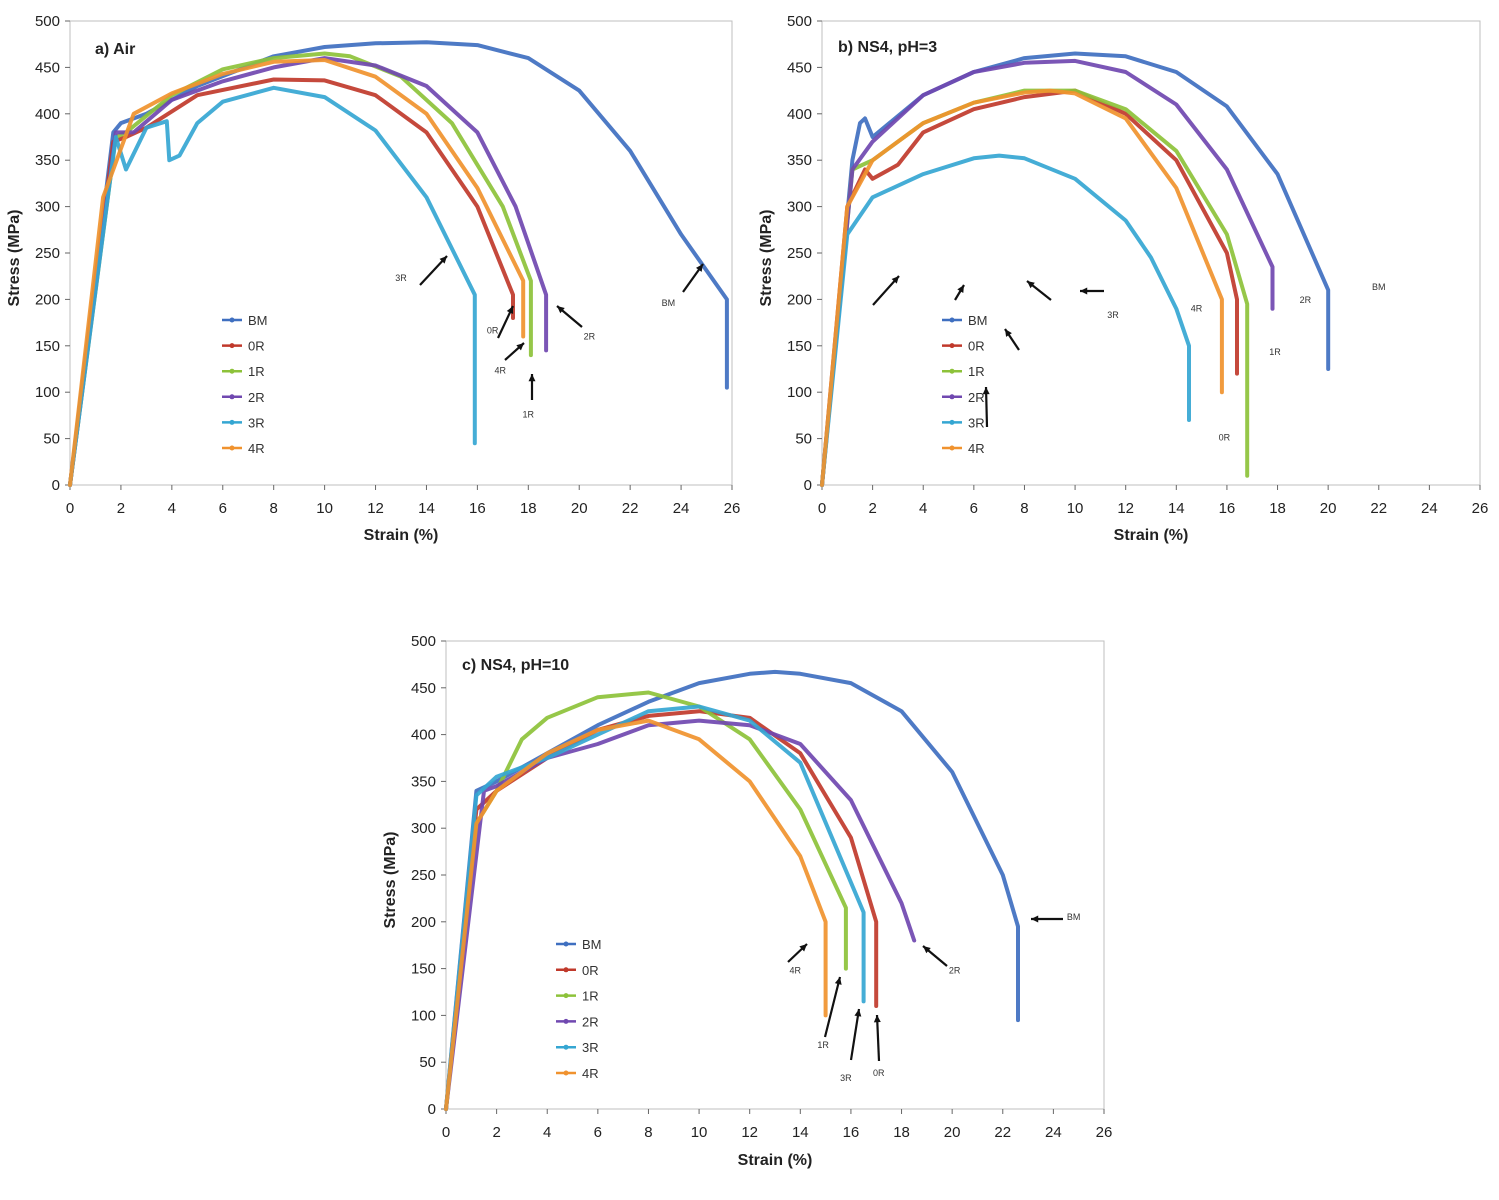  I want to click on series-line-bm, so click(1075, 269).